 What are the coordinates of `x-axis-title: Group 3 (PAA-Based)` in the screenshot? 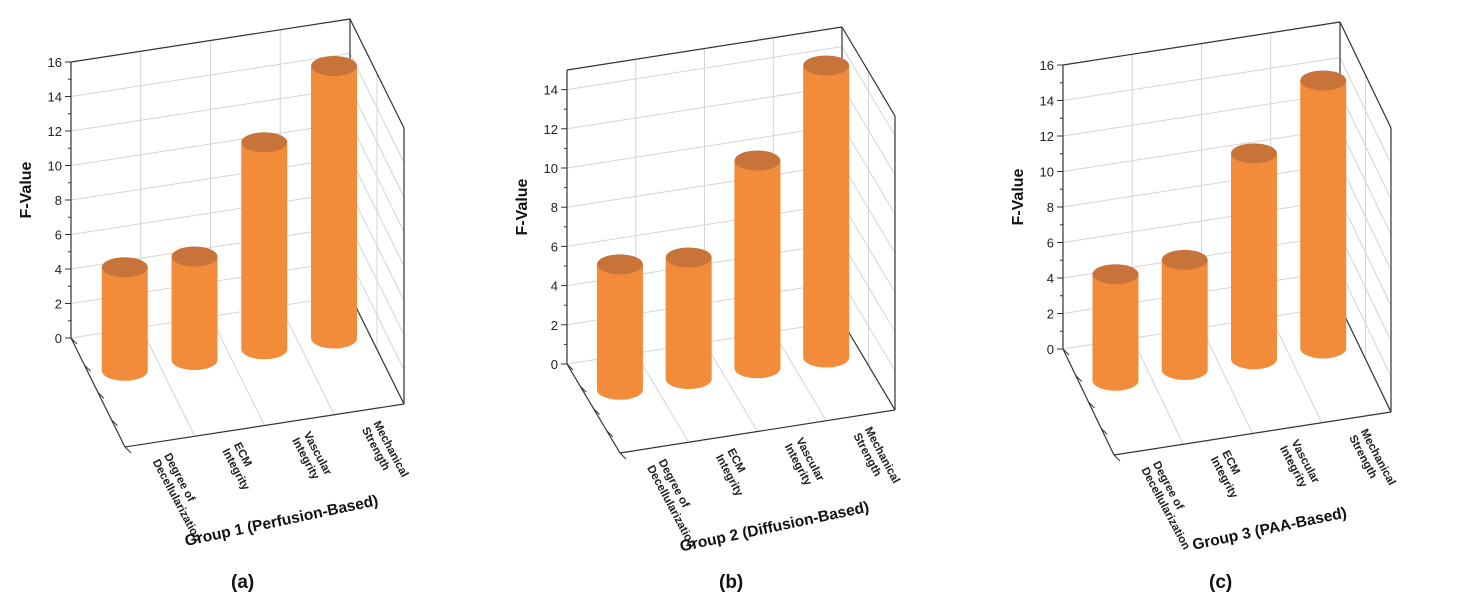 It's located at (1269, 528).